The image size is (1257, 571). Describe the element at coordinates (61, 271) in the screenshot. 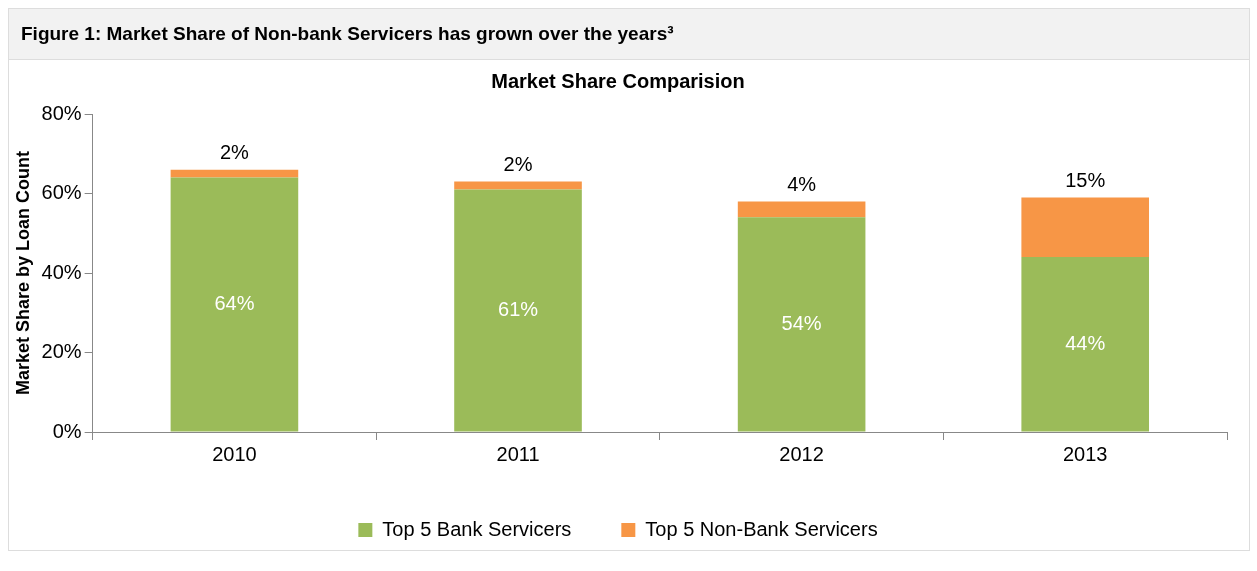

I see `y-tick-label: 40%` at that location.